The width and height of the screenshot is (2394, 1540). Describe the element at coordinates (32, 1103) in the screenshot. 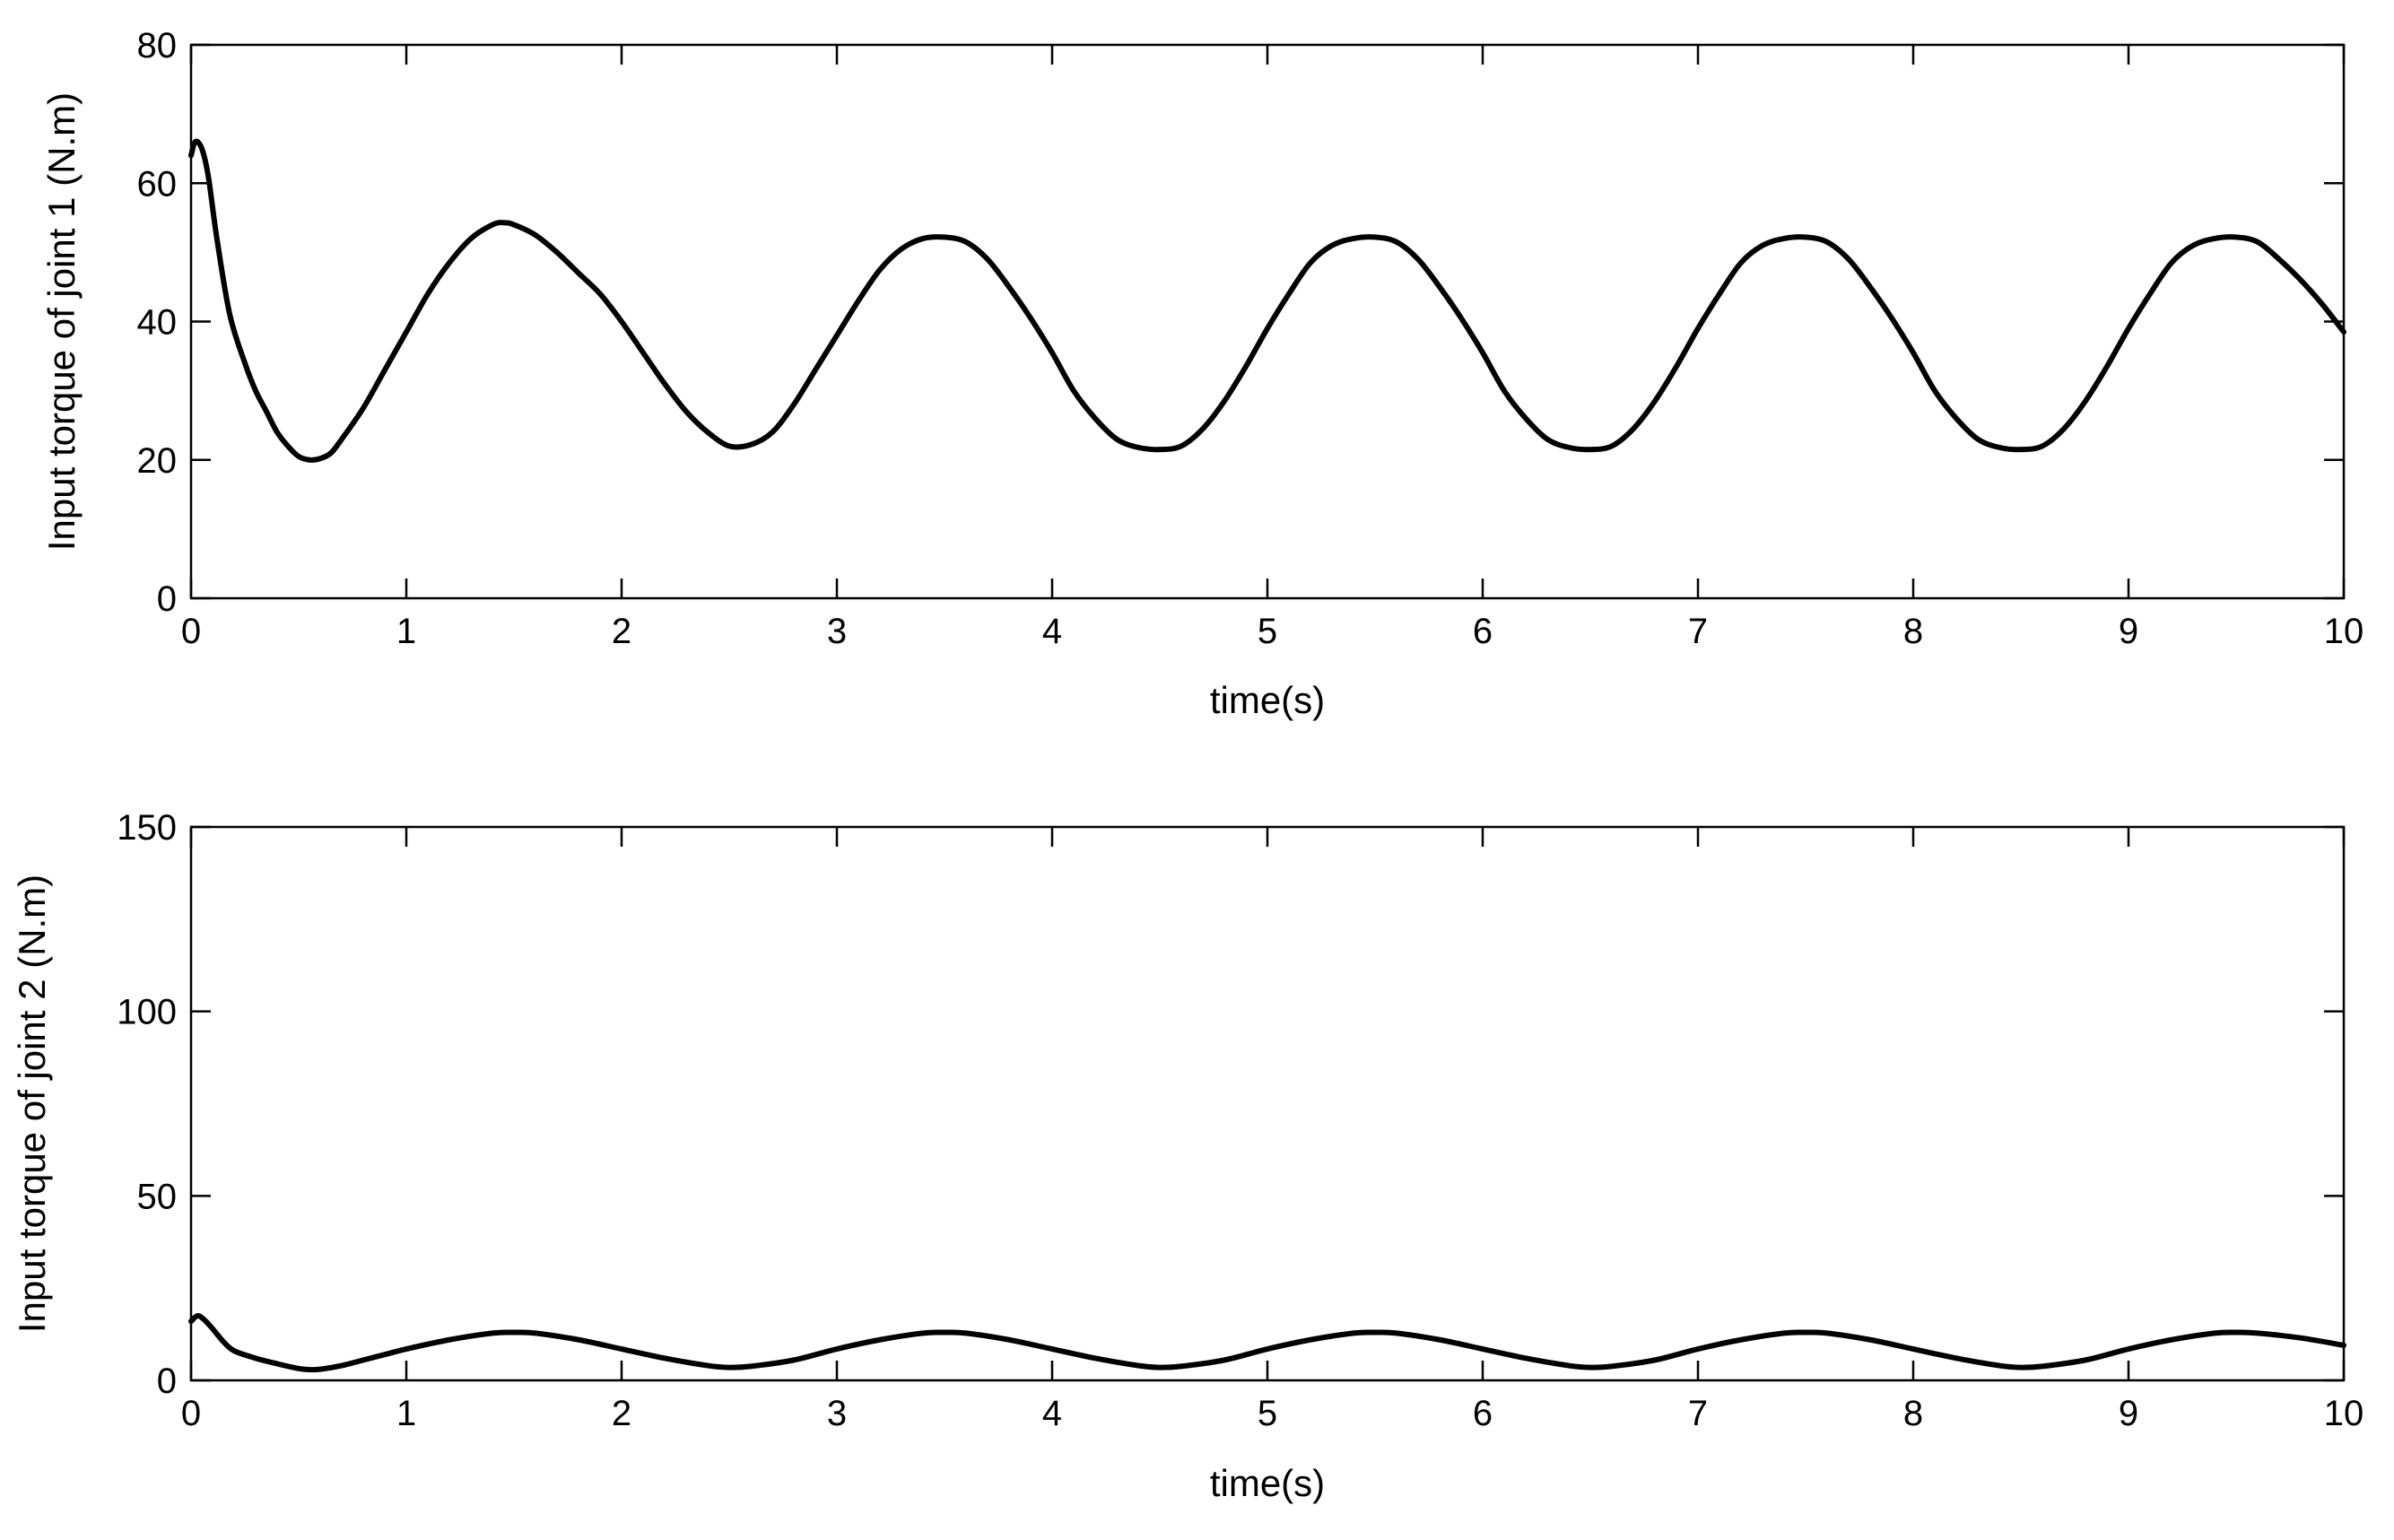

I see `y-axis-label: Input torque of joint 2 (N.m)` at that location.